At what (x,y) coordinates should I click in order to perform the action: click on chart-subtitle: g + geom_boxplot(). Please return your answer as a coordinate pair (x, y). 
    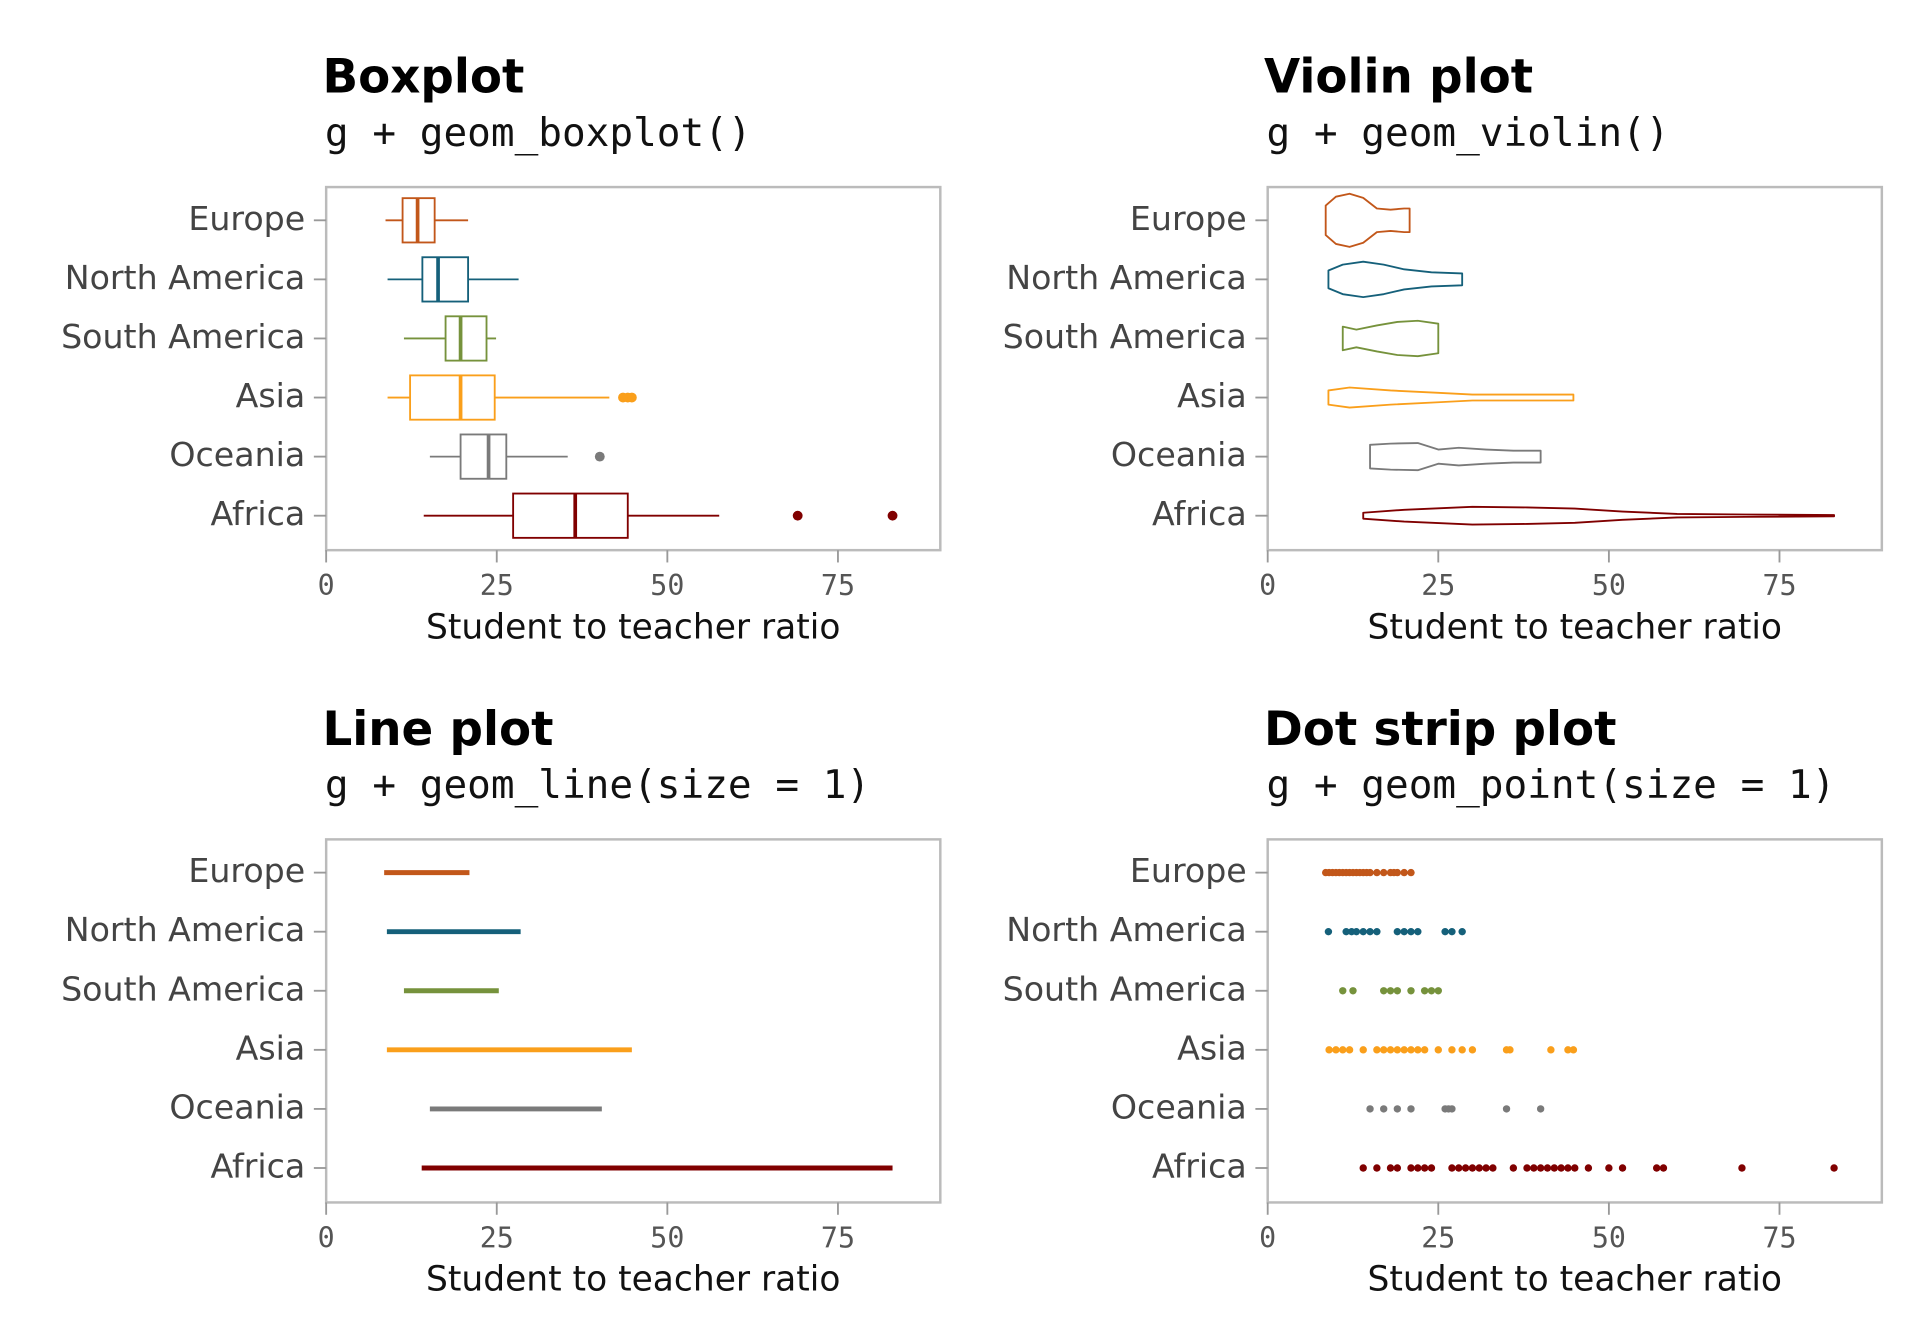
    Looking at the image, I should click on (538, 133).